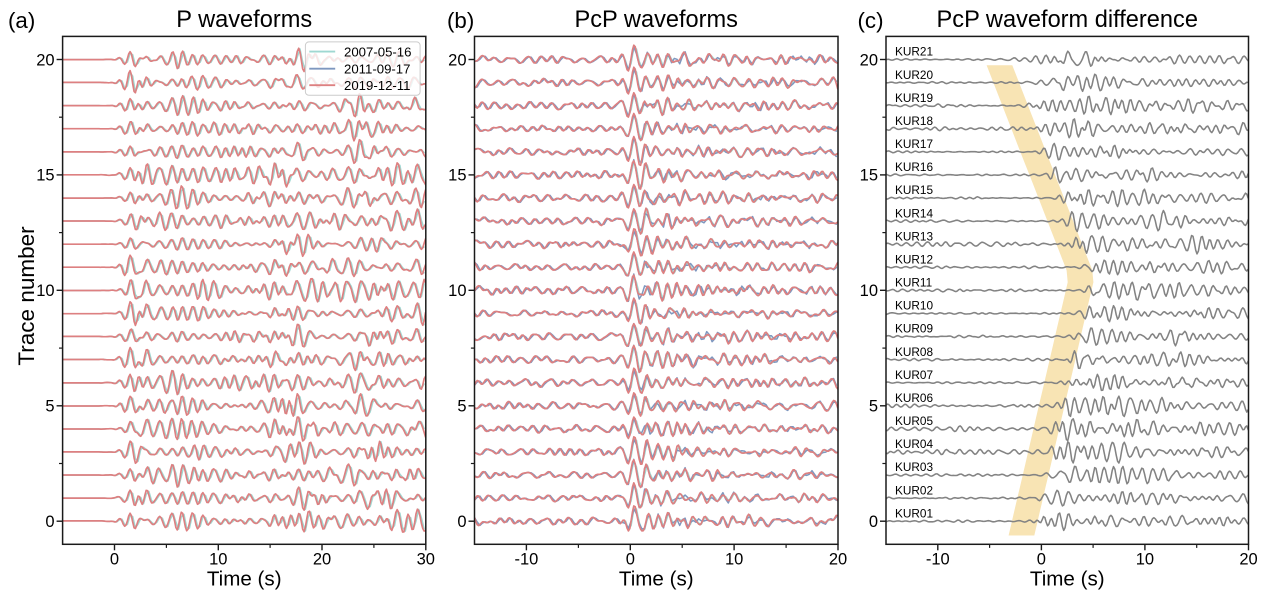  What do you see at coordinates (377, 85) in the screenshot?
I see `svg-text: 2019-12-11` at bounding box center [377, 85].